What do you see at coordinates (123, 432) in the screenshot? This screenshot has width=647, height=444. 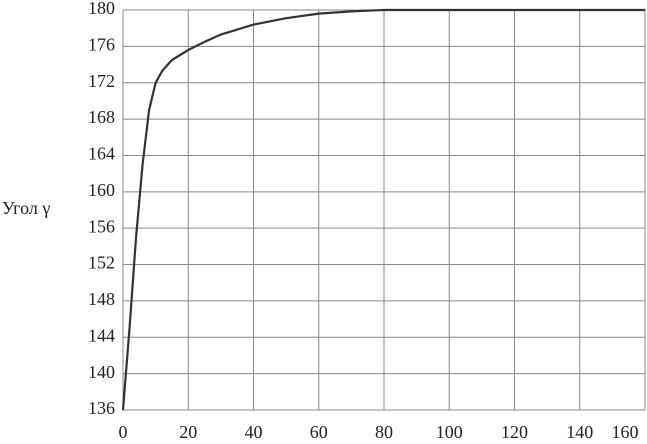 I see `x-tick-label: 0` at bounding box center [123, 432].